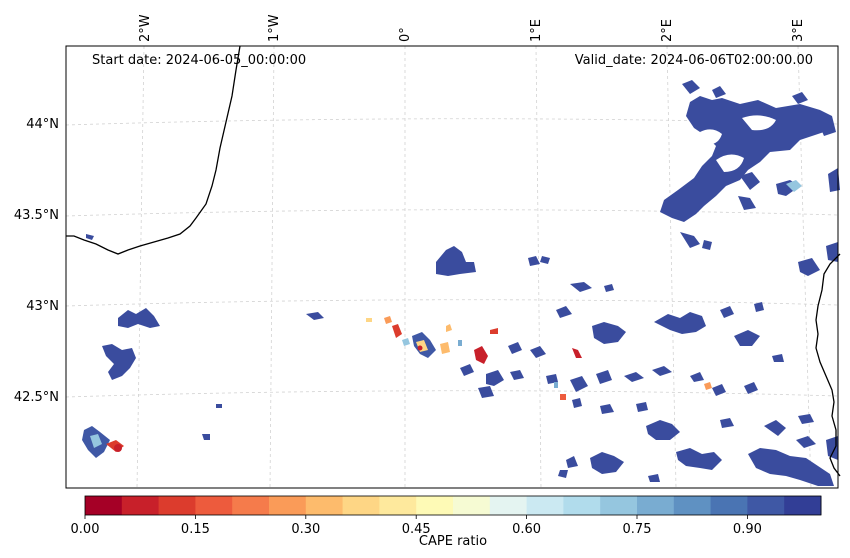 The width and height of the screenshot is (850, 558). I want to click on colorbar-tick-label: 0.60, so click(526, 529).